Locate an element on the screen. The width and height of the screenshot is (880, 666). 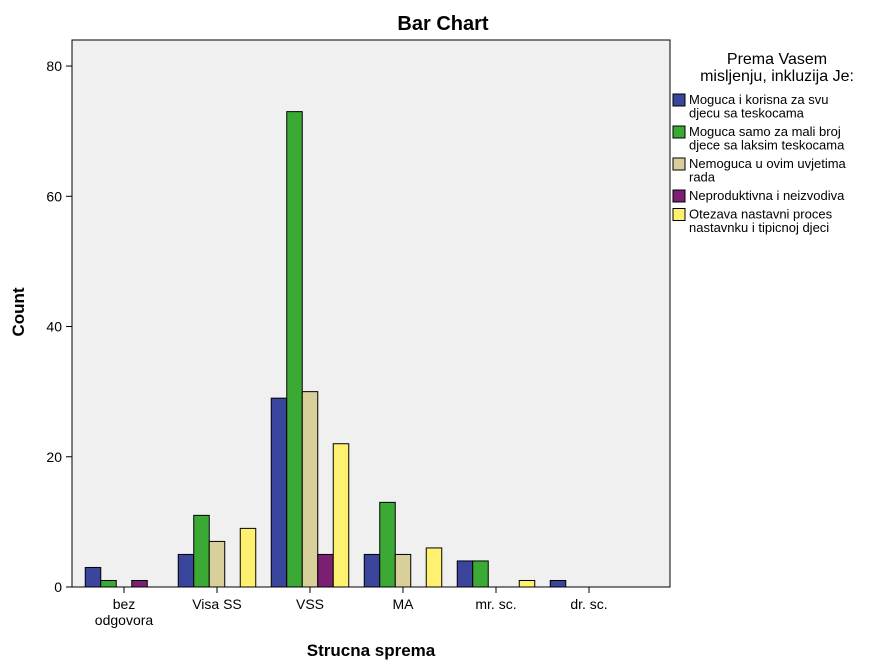
legend-label-line: Neproduktivna i neizvodiva is located at coordinates (767, 195).